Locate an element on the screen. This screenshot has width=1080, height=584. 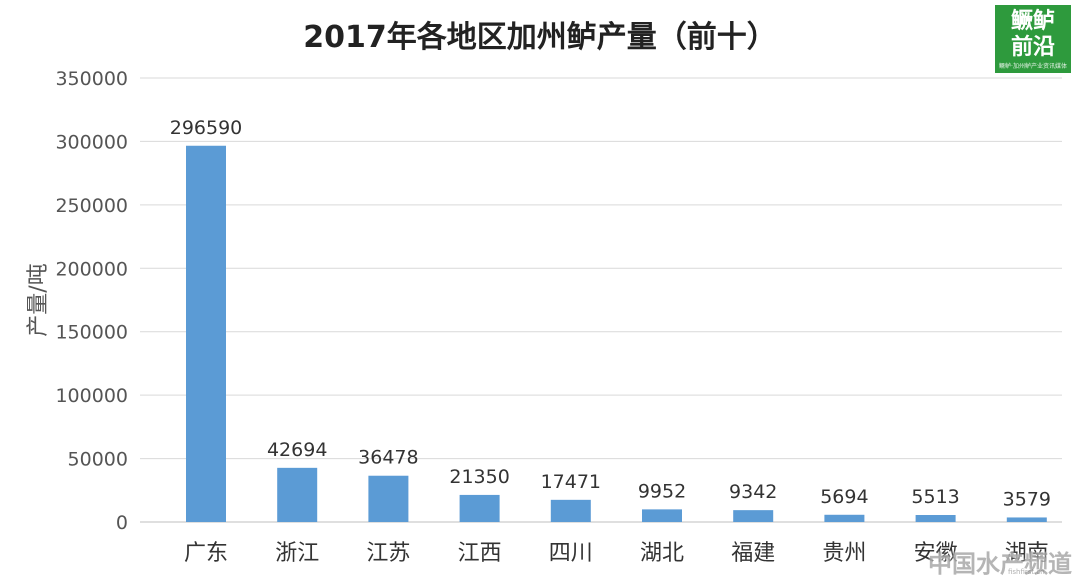
data-label: 21350 is located at coordinates (479, 477).